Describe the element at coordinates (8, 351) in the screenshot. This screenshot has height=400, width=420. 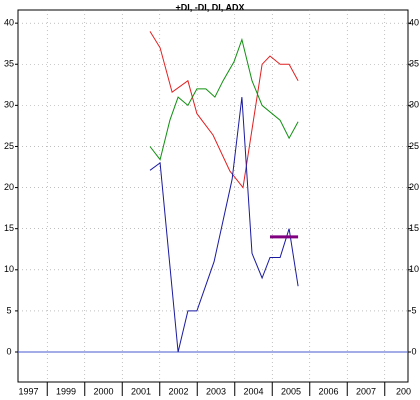
I see `y-tick-label: 0` at that location.